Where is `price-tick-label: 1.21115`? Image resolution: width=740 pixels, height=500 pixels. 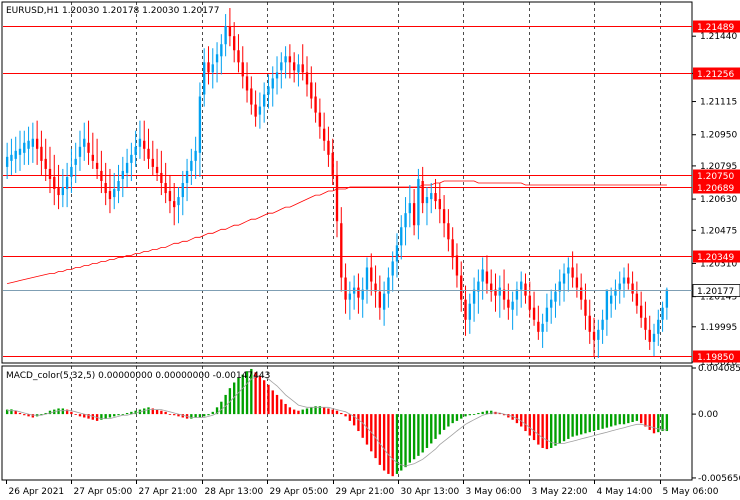 price-tick-label: 1.21115 is located at coordinates (718, 103).